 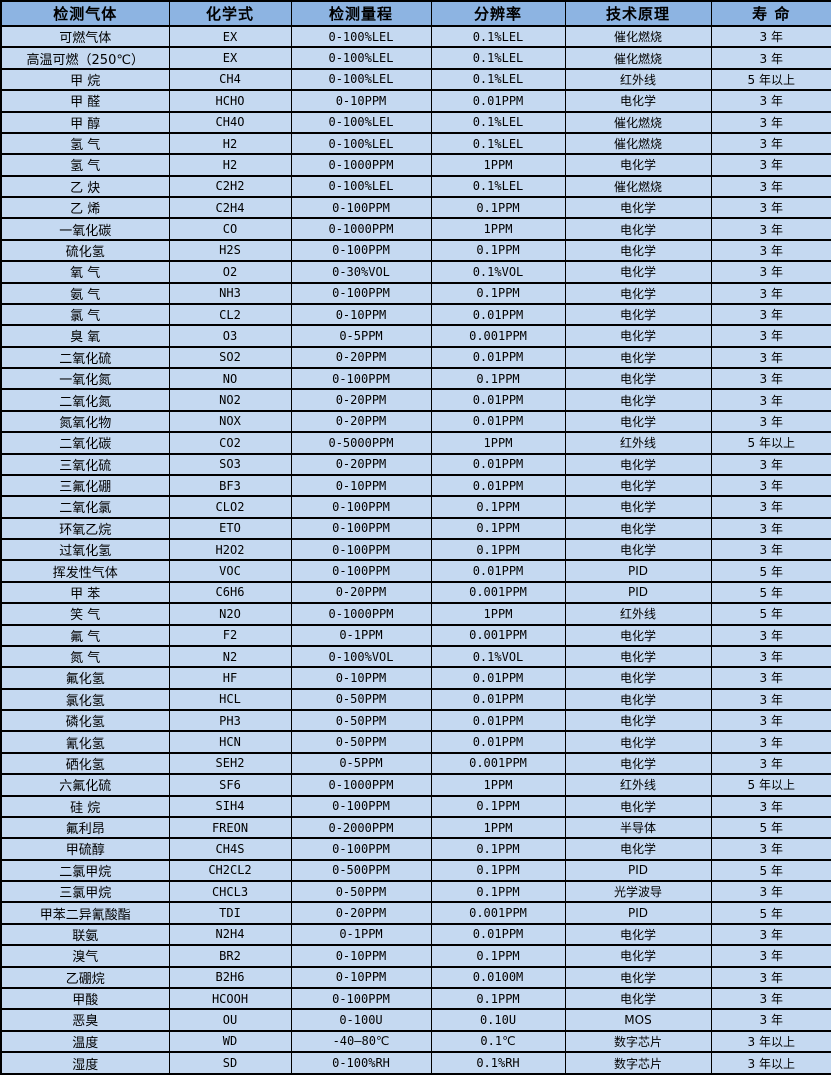 I want to click on table-row: 臭 氧 O3 0-5PPM 0.001PPM 电化学 3 年, so click(x=415, y=336).